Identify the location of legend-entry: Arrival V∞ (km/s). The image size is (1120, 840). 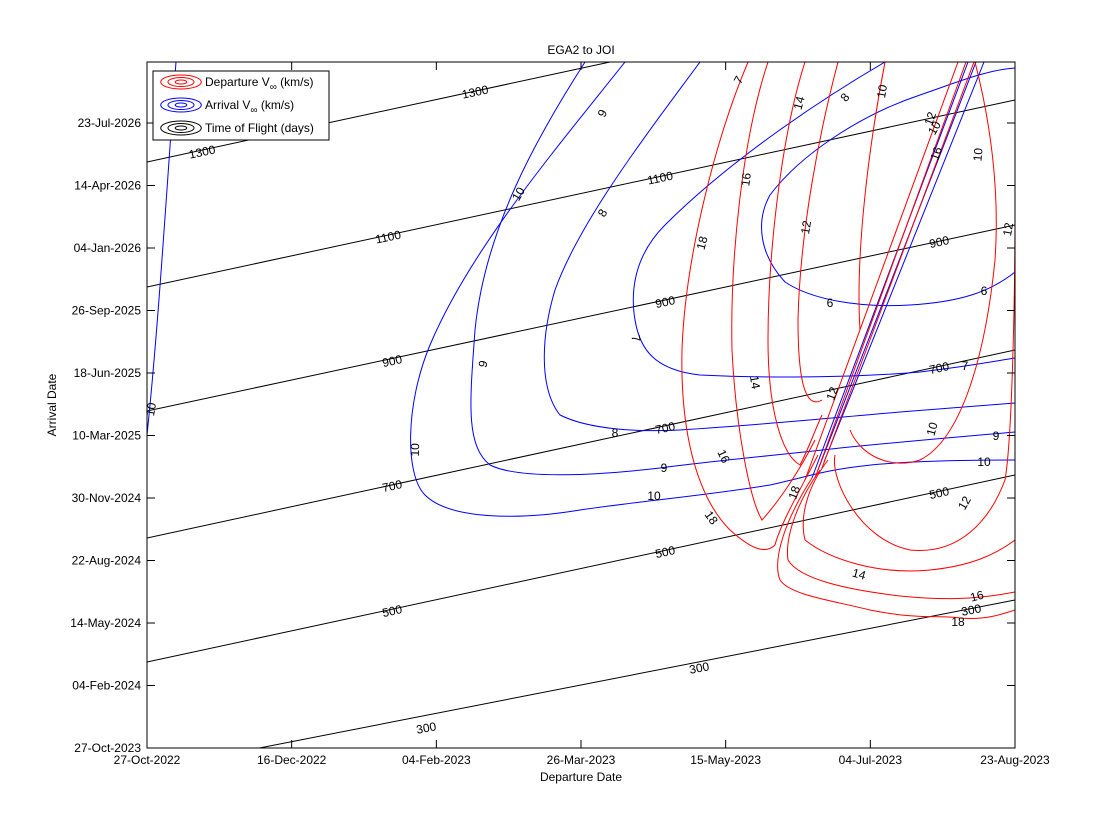
(227, 106).